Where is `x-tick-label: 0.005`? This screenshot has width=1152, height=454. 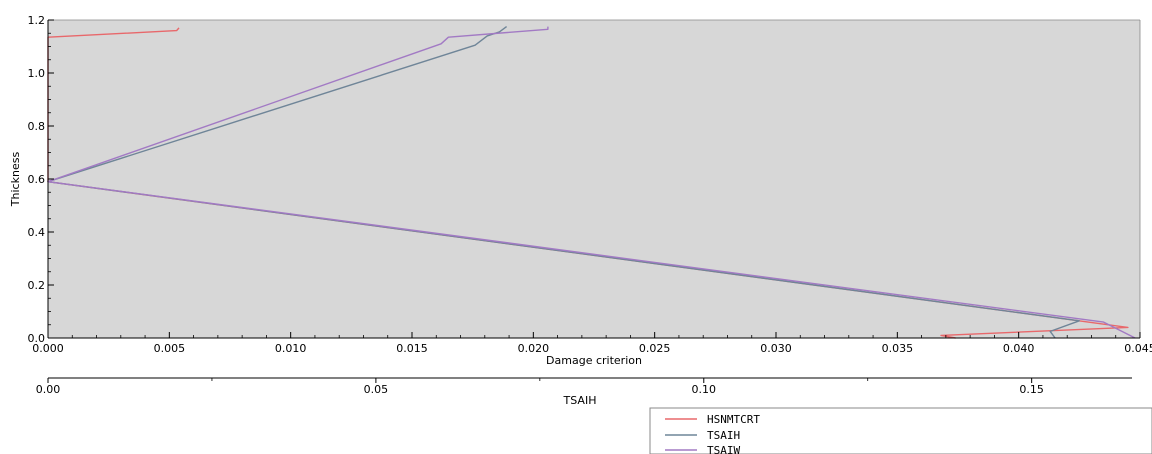 x-tick-label: 0.005 is located at coordinates (170, 348).